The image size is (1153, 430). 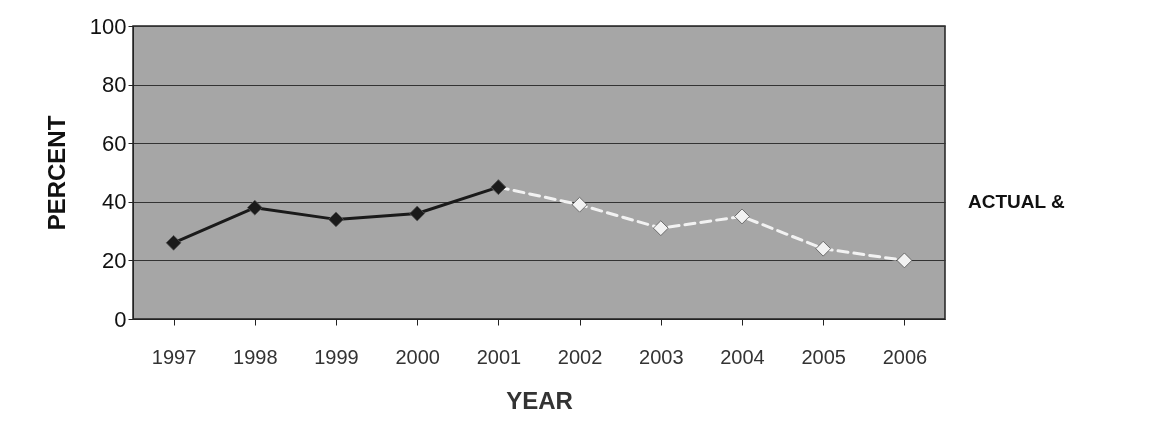 What do you see at coordinates (120, 319) in the screenshot?
I see `y-tick-label: 0` at bounding box center [120, 319].